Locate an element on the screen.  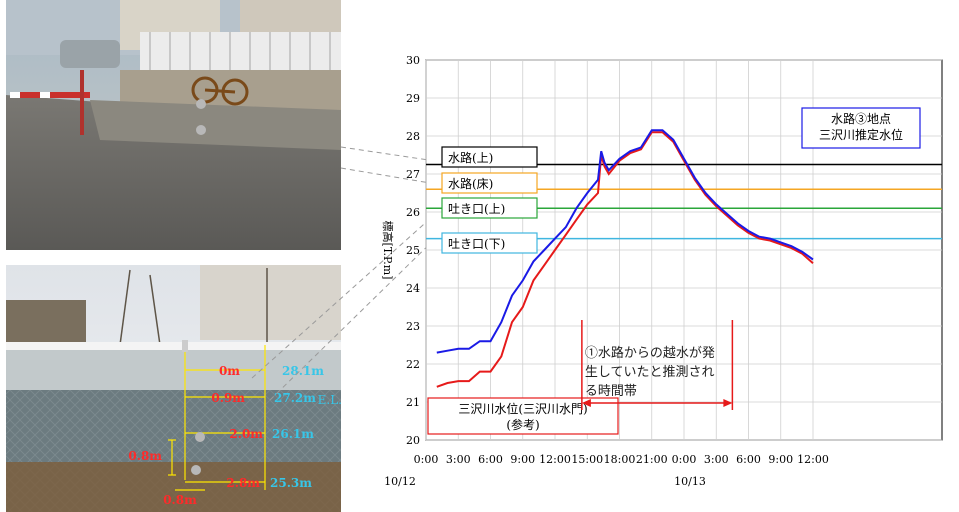
y-tick-label: 26 is located at coordinates (413, 212).